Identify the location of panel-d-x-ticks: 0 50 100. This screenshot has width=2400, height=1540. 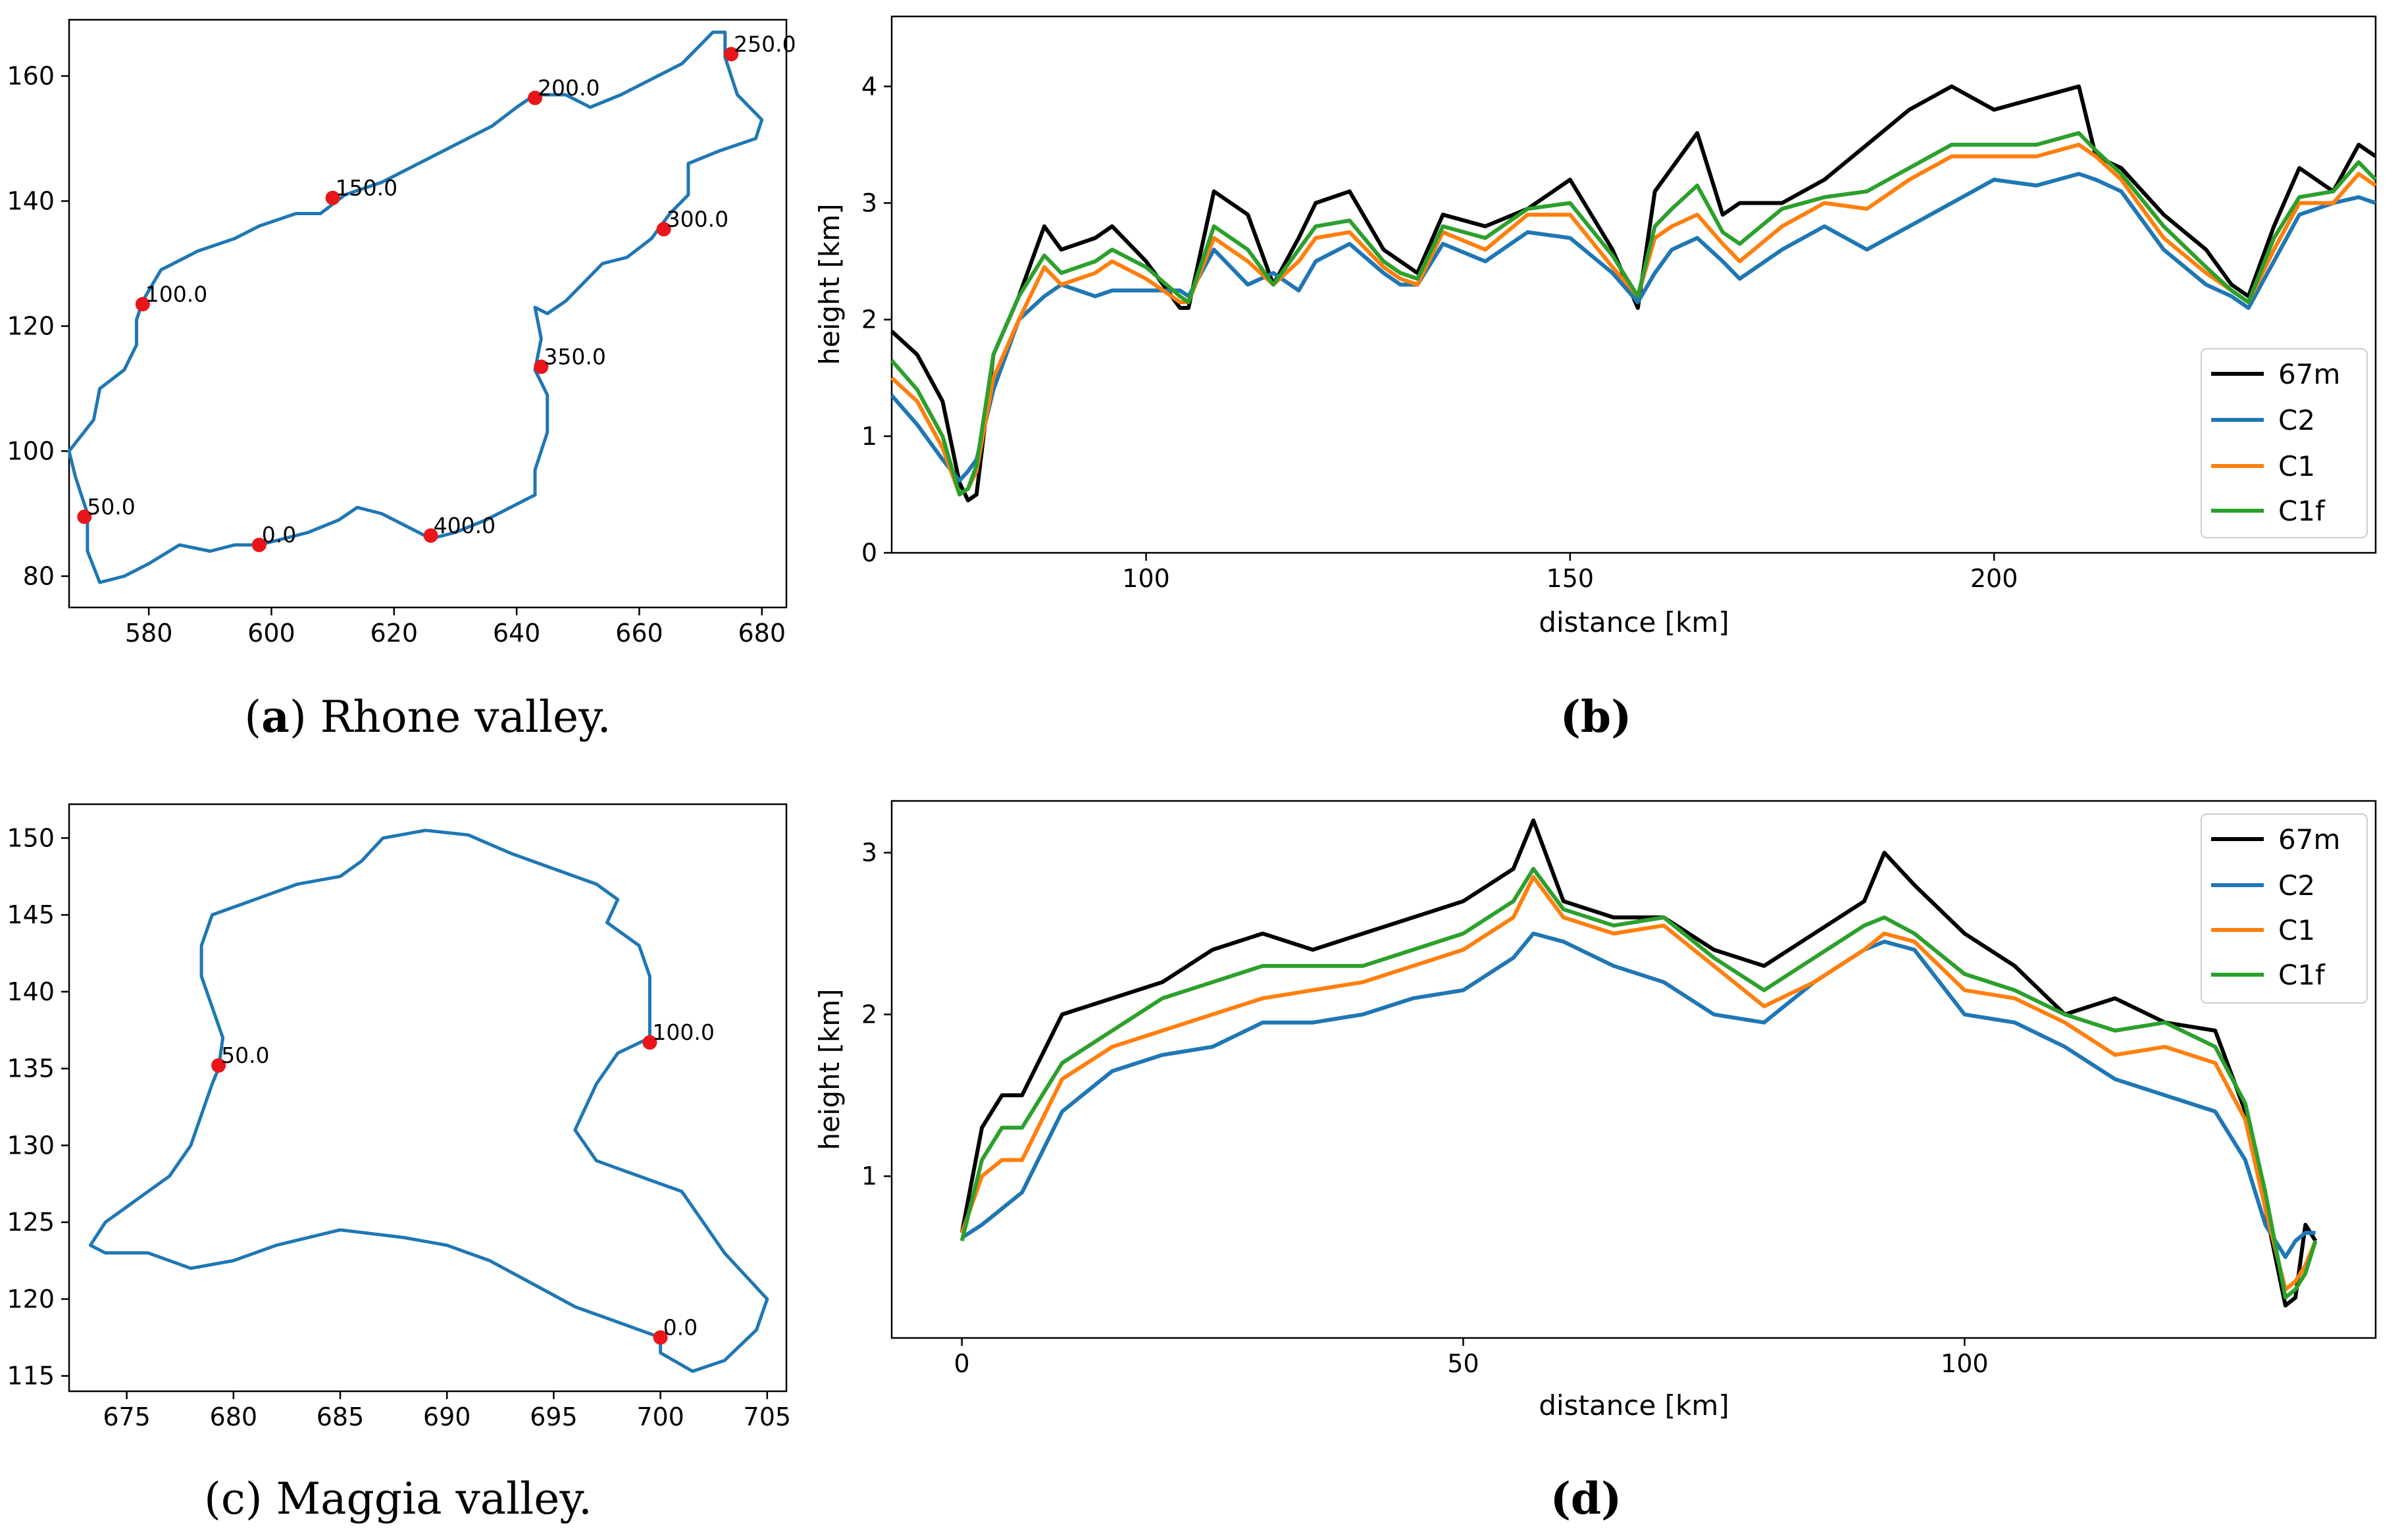
(1471, 1358).